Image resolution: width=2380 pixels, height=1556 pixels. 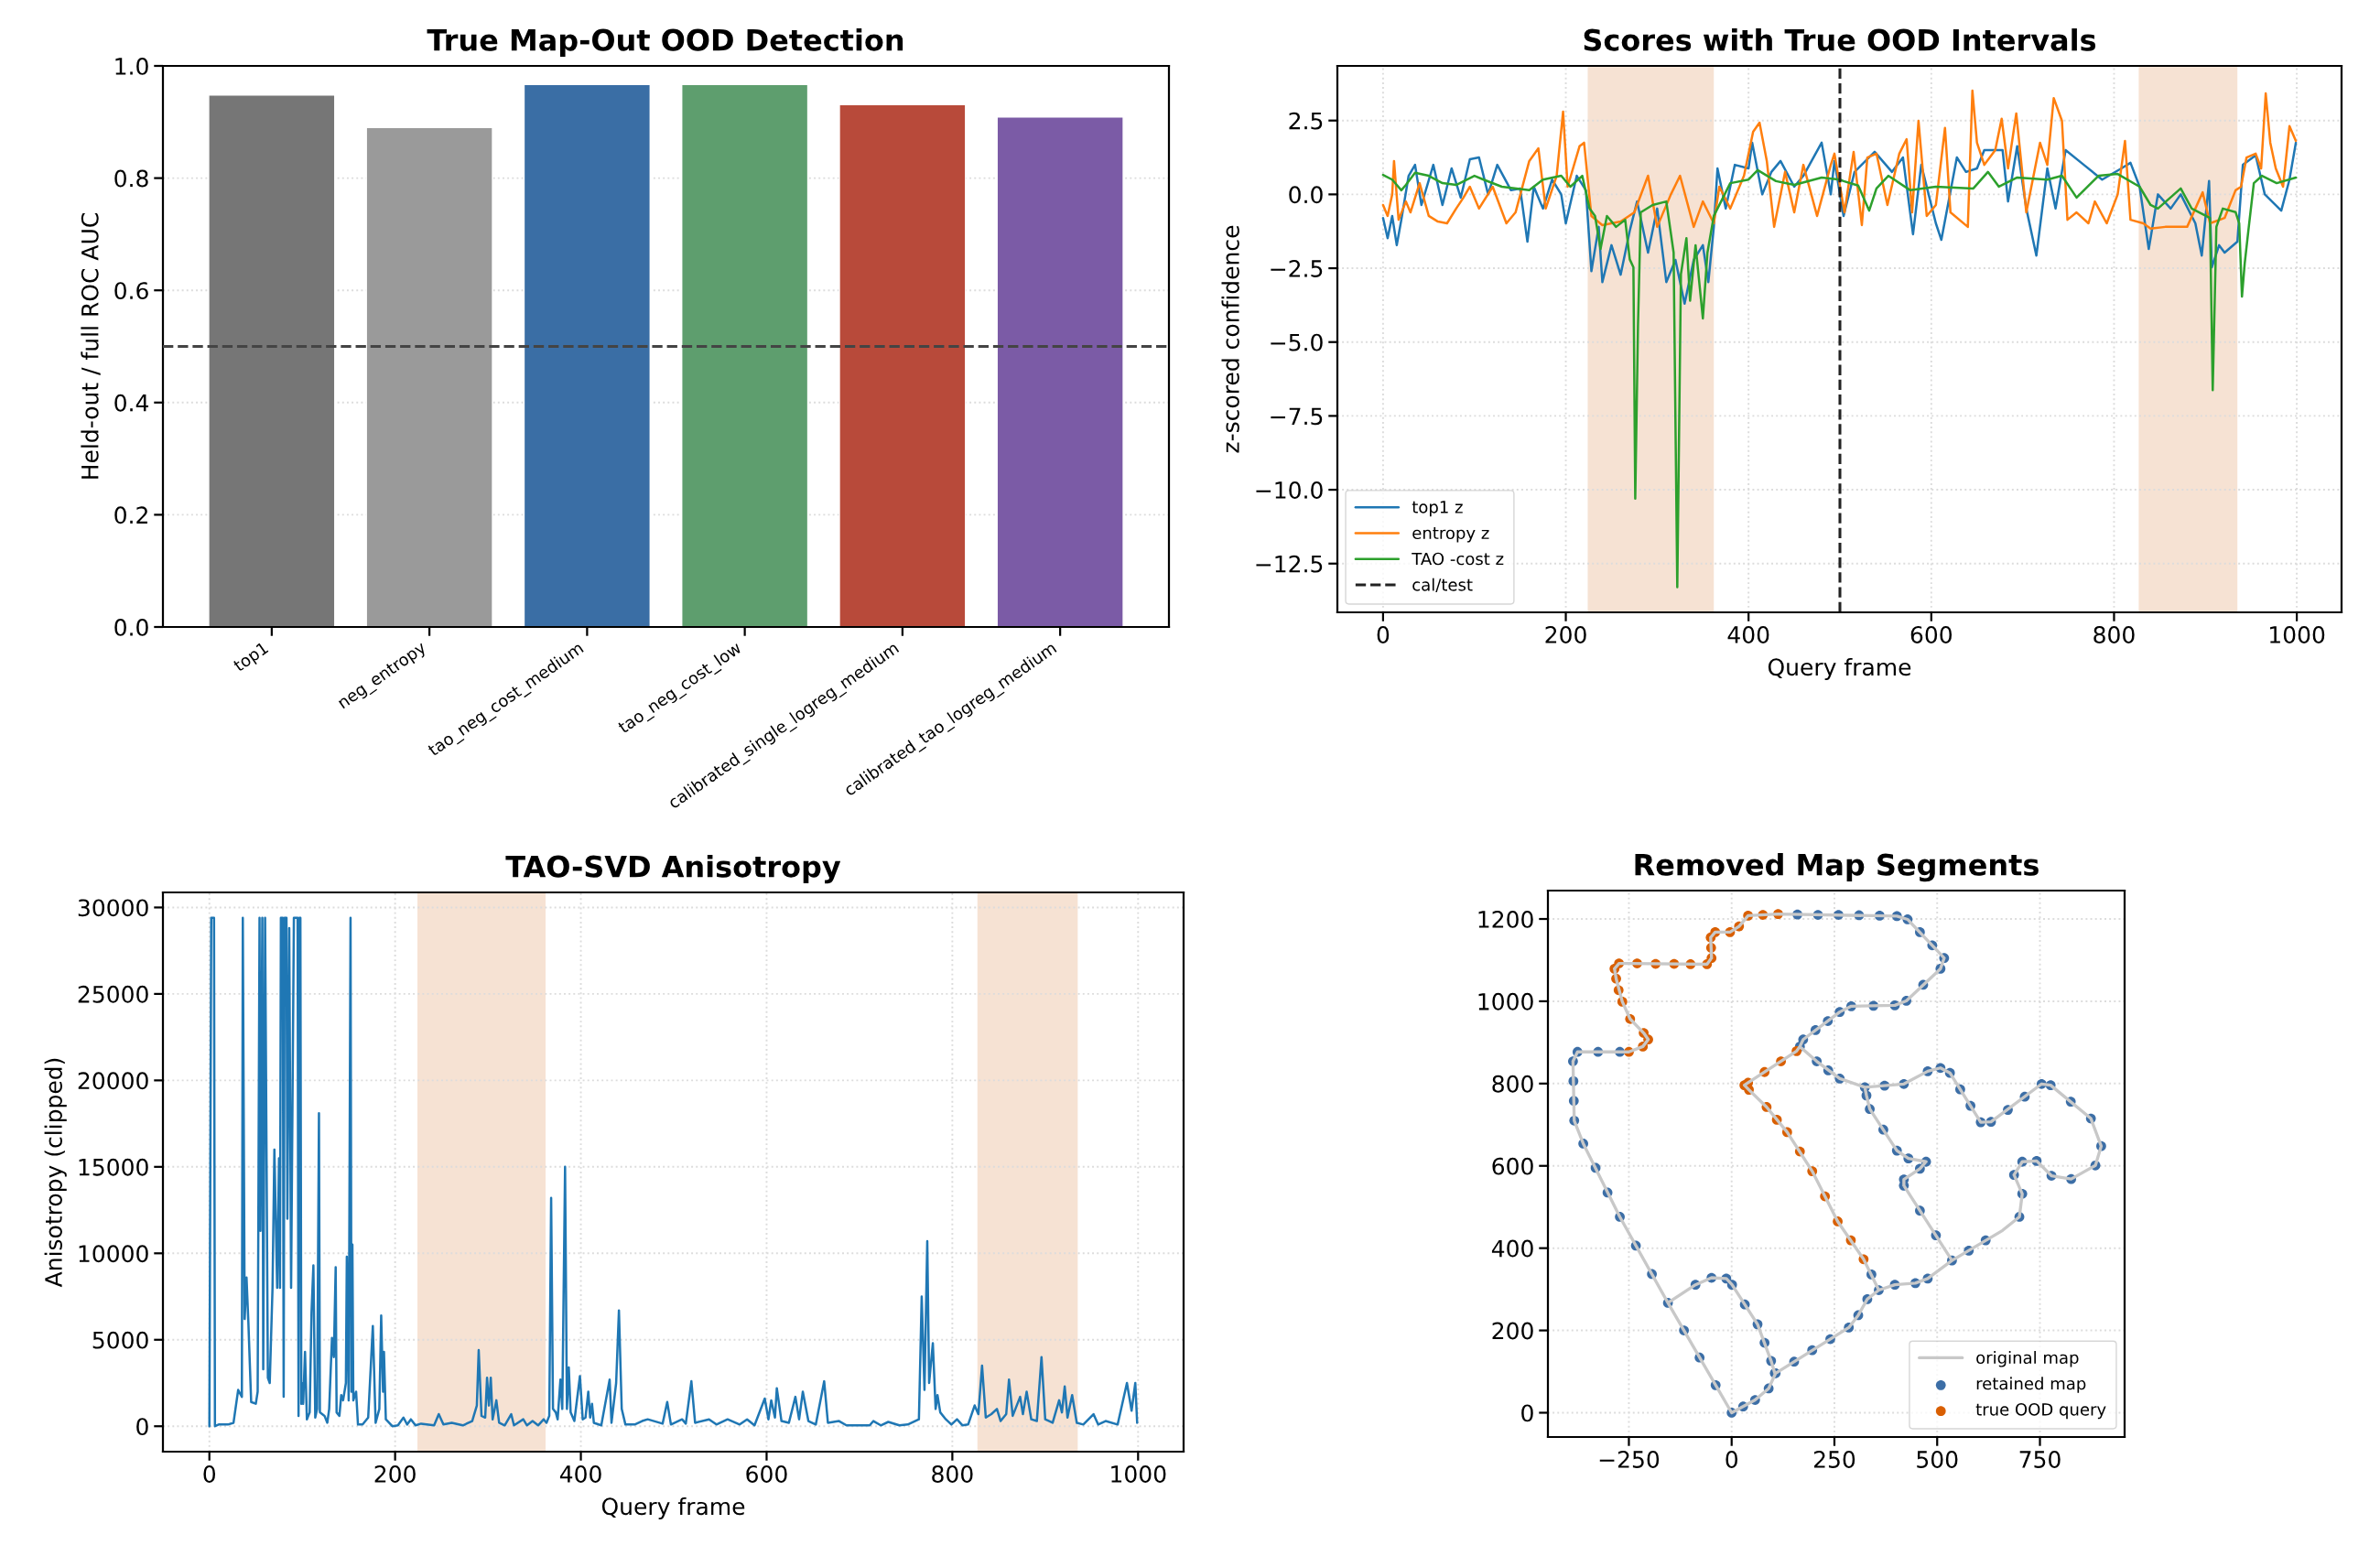 What do you see at coordinates (1512, 1331) in the screenshot?
I see `y-tick-label: 200` at bounding box center [1512, 1331].